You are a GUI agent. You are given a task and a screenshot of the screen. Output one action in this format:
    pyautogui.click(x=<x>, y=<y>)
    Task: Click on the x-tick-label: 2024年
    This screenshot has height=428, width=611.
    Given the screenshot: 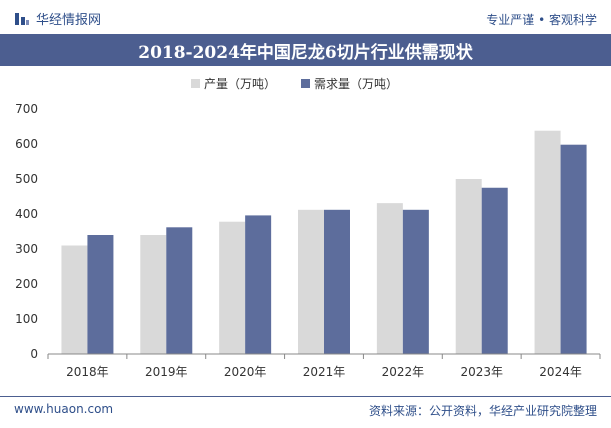 What is the action you would take?
    pyautogui.click(x=560, y=372)
    